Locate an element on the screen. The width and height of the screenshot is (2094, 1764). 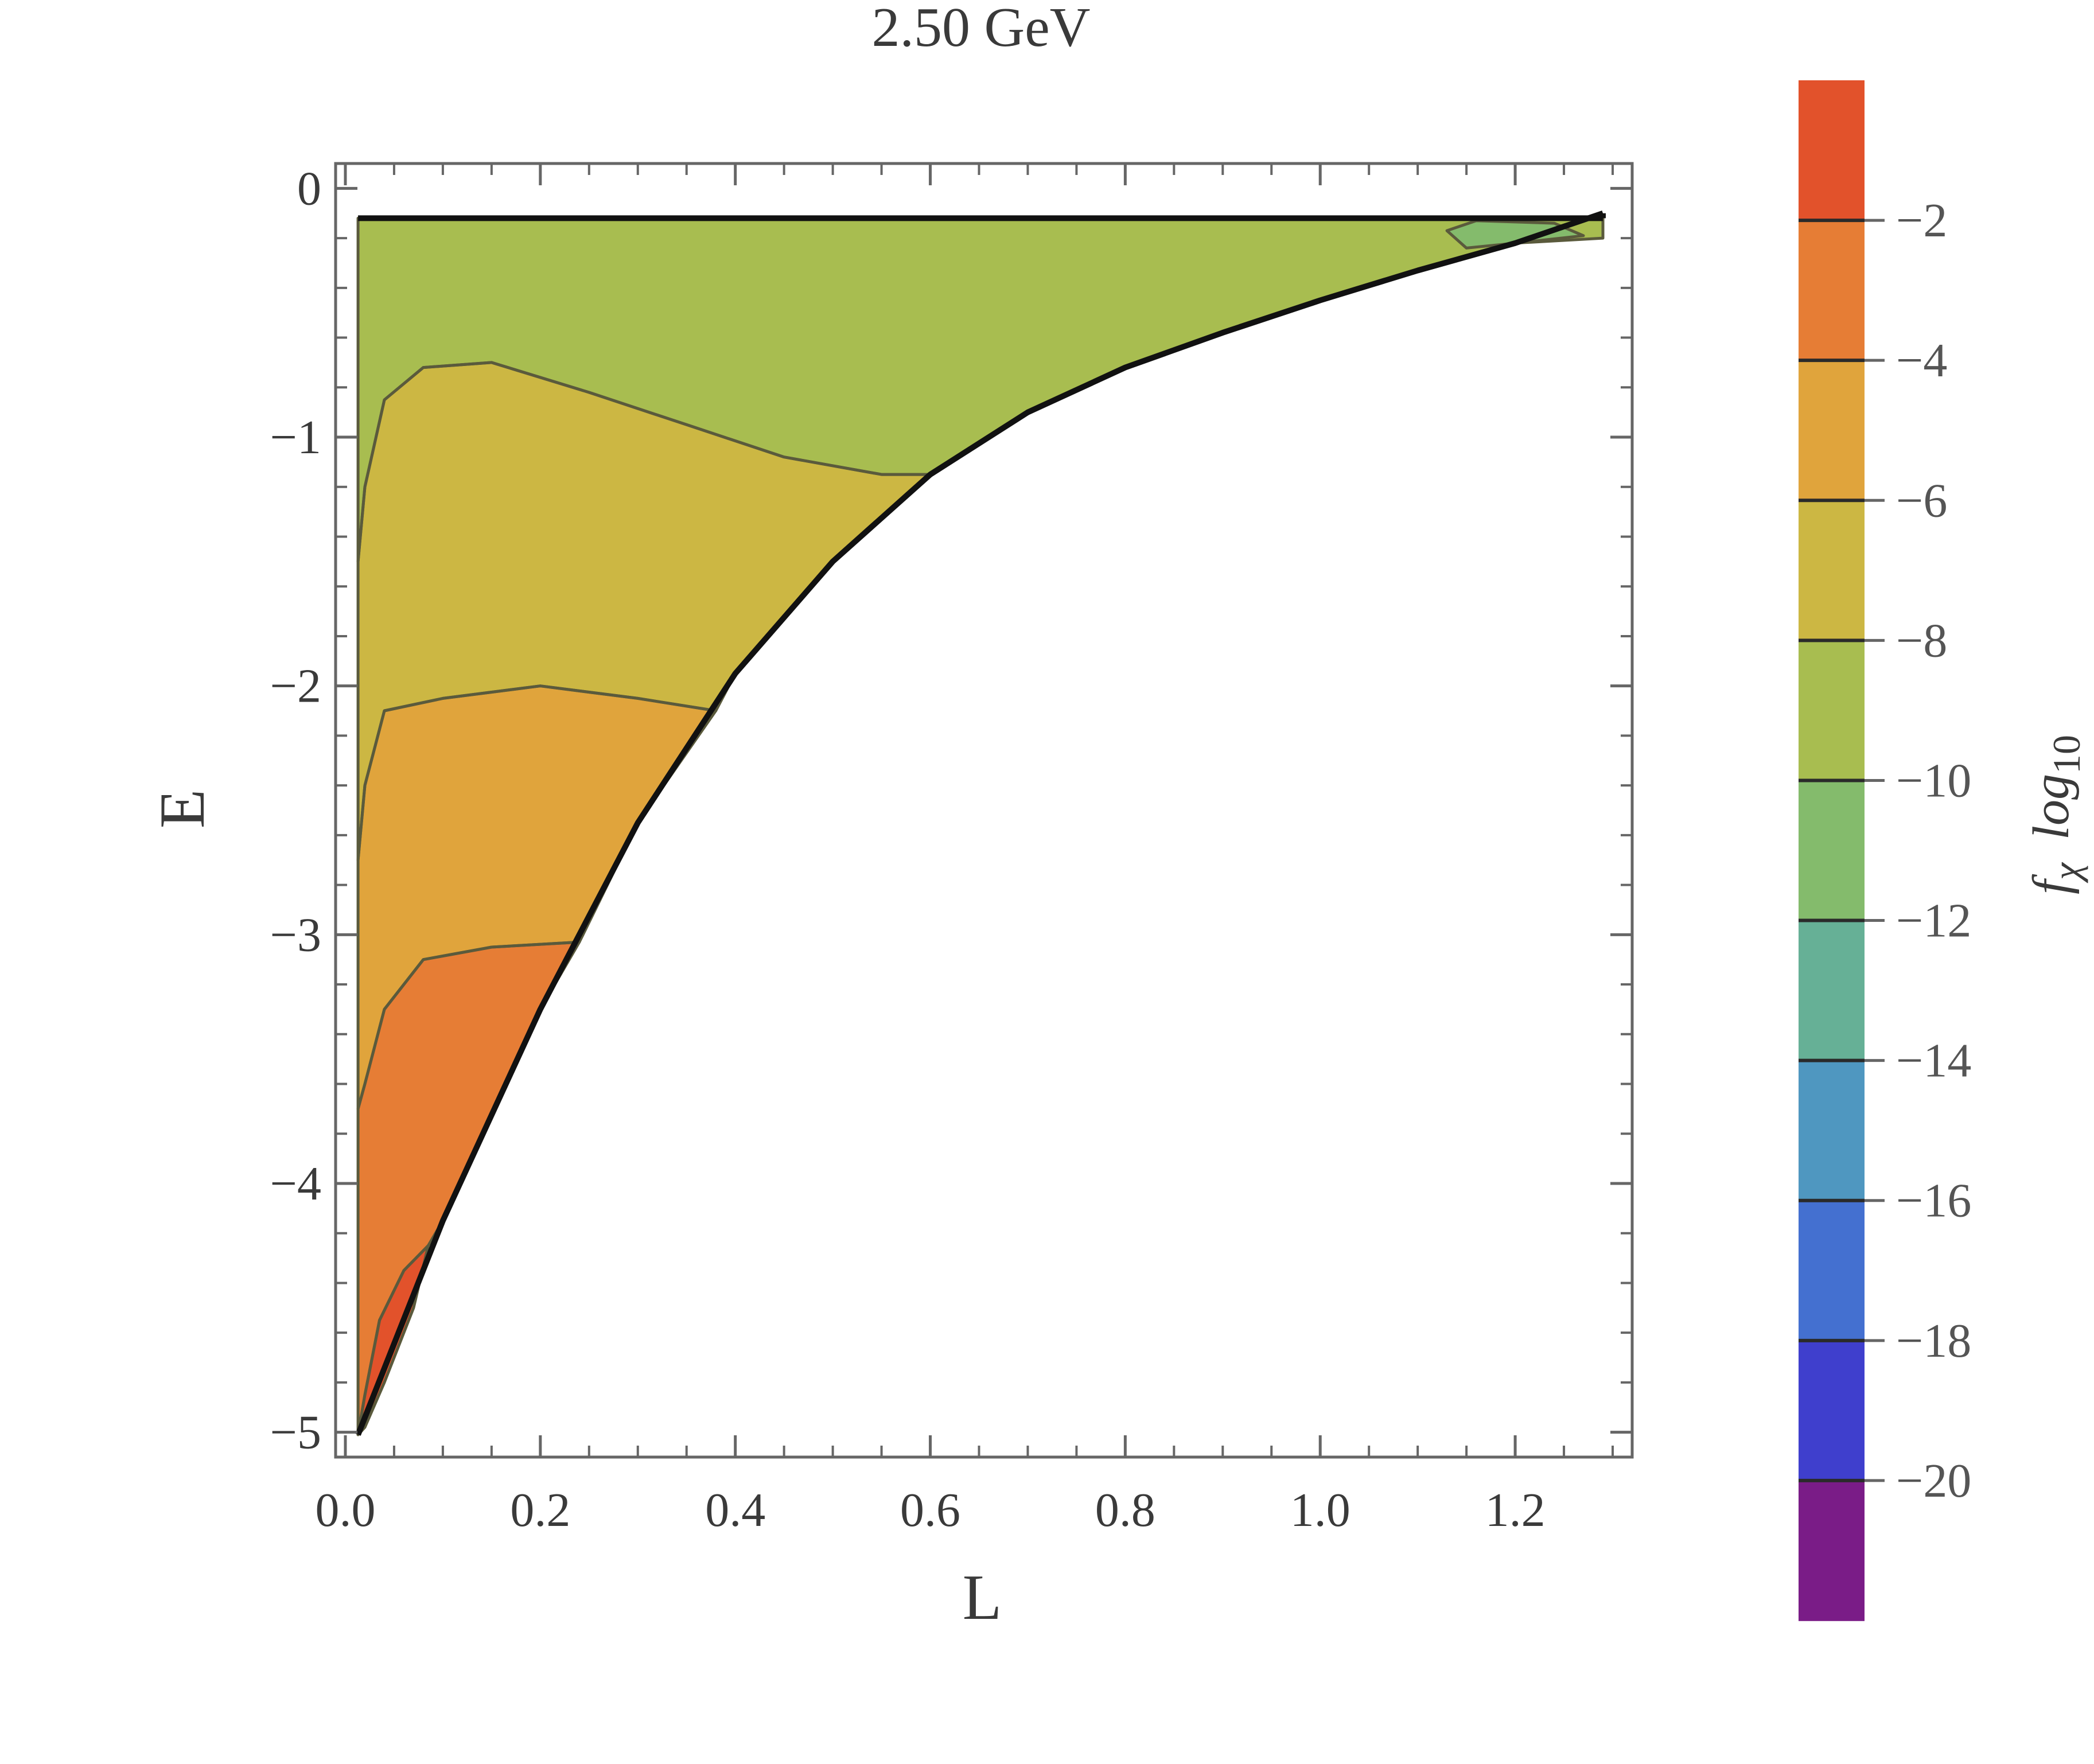
y-tick-label: −2 is located at coordinates (295, 686).